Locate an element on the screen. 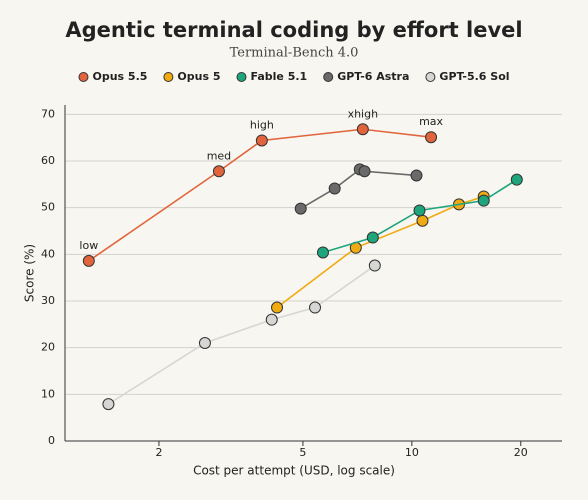 This screenshot has width=588, height=500. chart-subtitle: Terminal-Bench 4.0 is located at coordinates (294, 53).